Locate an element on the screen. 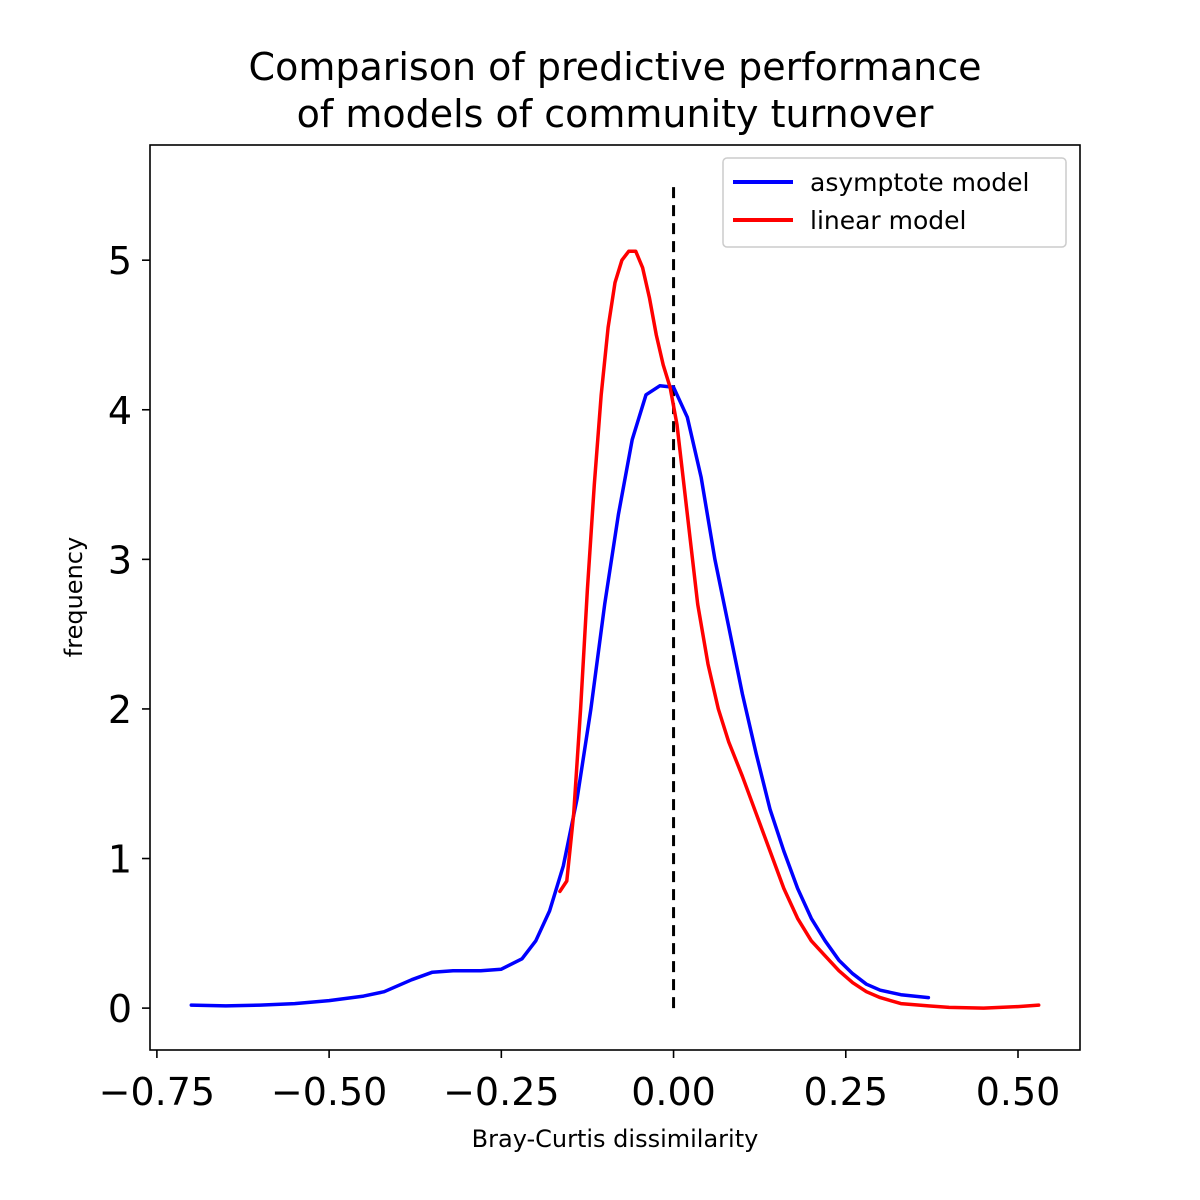 The height and width of the screenshot is (1200, 1200). legend-box is located at coordinates (894, 202).